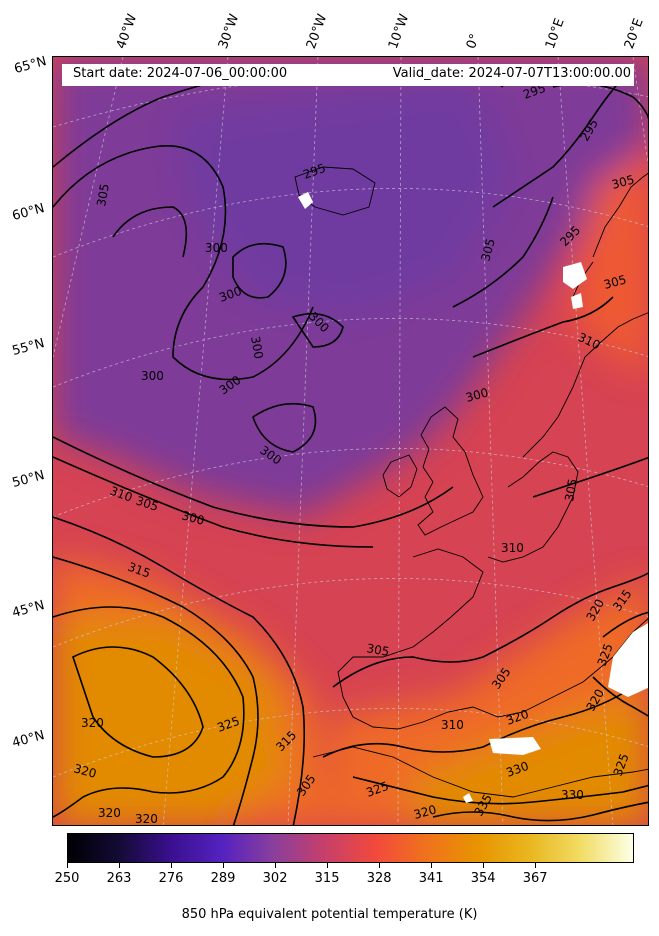  What do you see at coordinates (317, 31) in the screenshot?
I see `longitude-label: 20°W` at bounding box center [317, 31].